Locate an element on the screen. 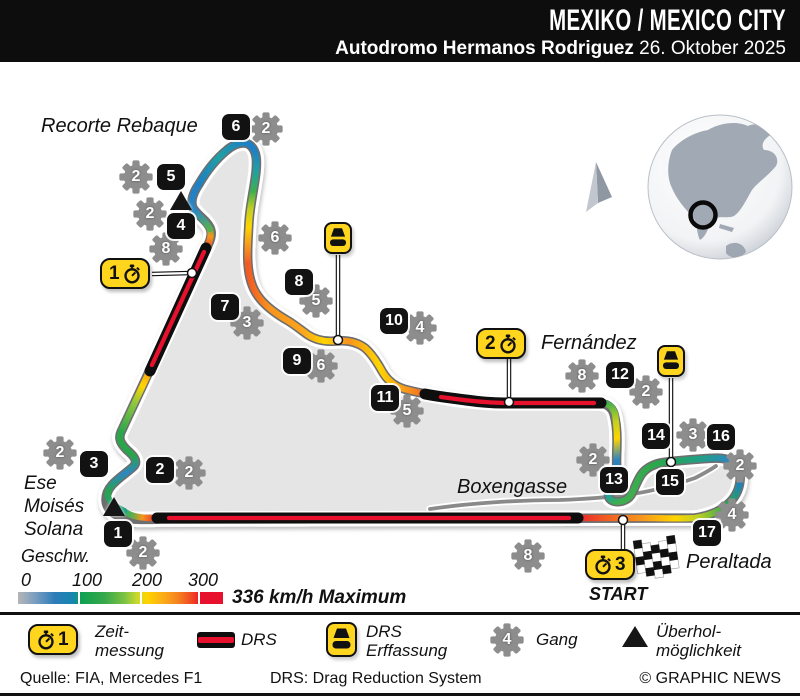 This screenshot has height=700, width=800. timing-point-2: 2 is located at coordinates (501, 343).